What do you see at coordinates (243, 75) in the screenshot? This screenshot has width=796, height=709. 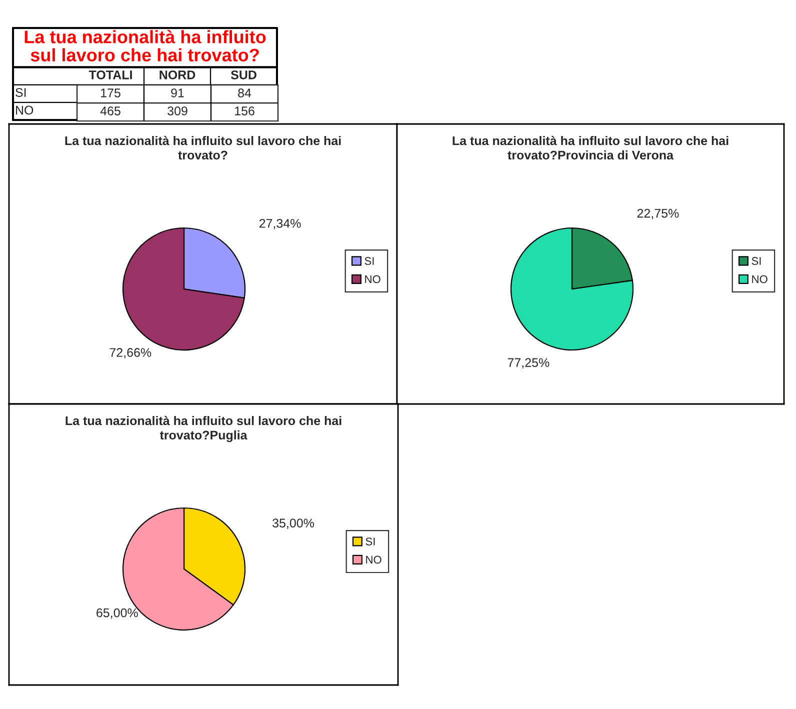 I see `x-tick-label: SUD` at bounding box center [243, 75].